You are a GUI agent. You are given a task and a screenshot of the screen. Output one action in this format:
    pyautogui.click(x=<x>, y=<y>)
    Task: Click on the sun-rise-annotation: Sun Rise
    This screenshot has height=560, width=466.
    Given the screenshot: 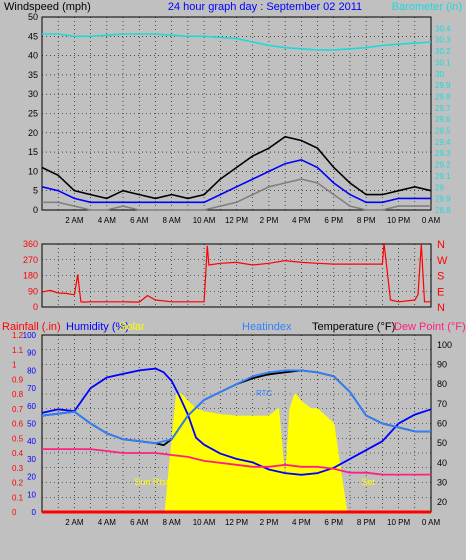 What is the action you would take?
    pyautogui.click(x=152, y=482)
    